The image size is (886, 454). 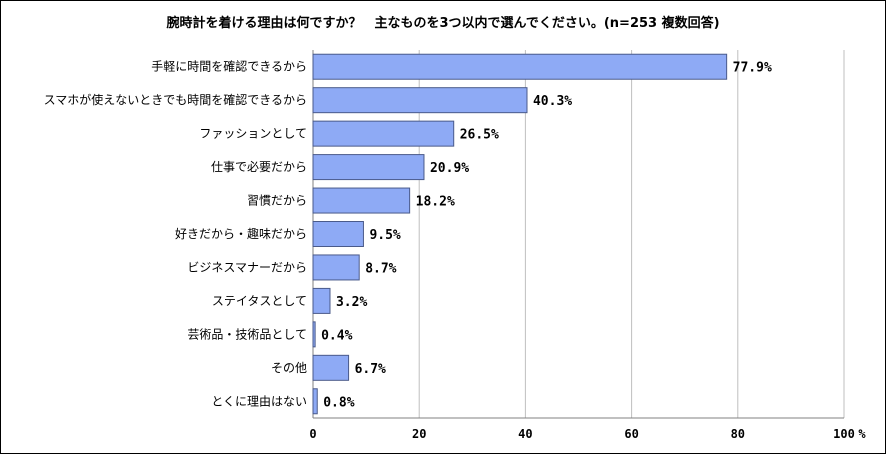 I want to click on x-tick-100: 100, so click(x=844, y=434).